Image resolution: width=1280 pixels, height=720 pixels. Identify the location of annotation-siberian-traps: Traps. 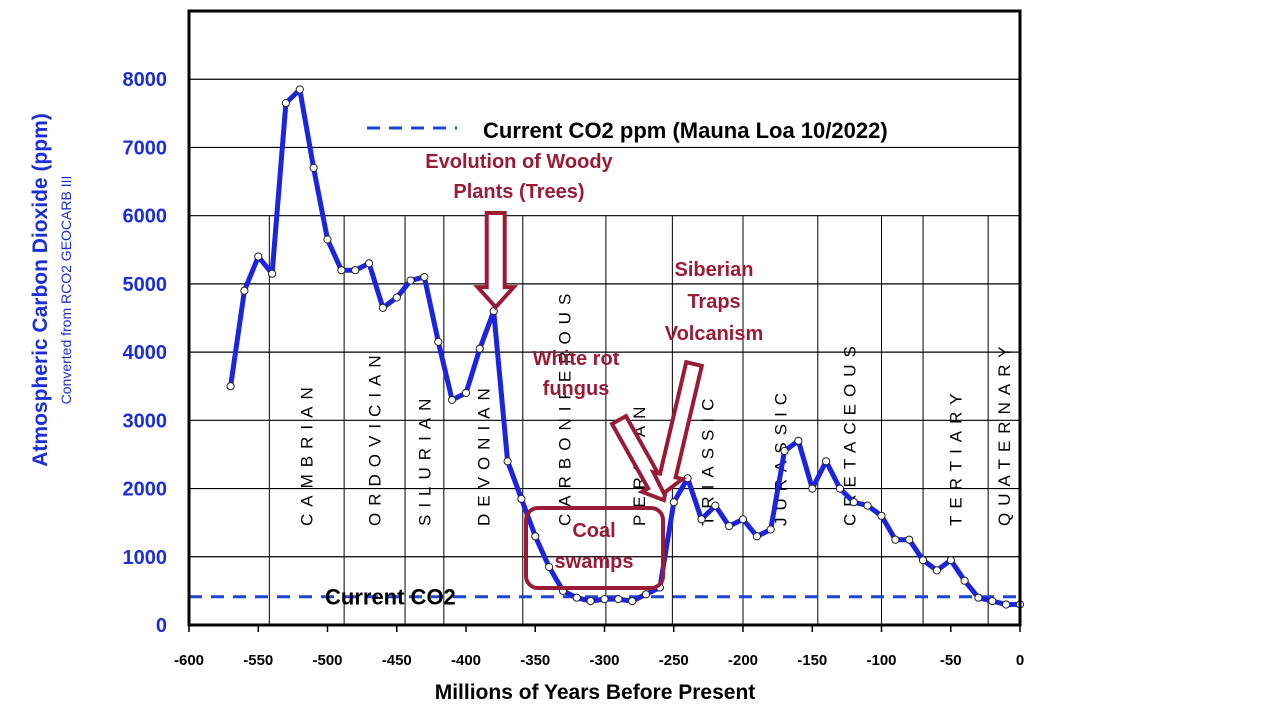
(713, 302).